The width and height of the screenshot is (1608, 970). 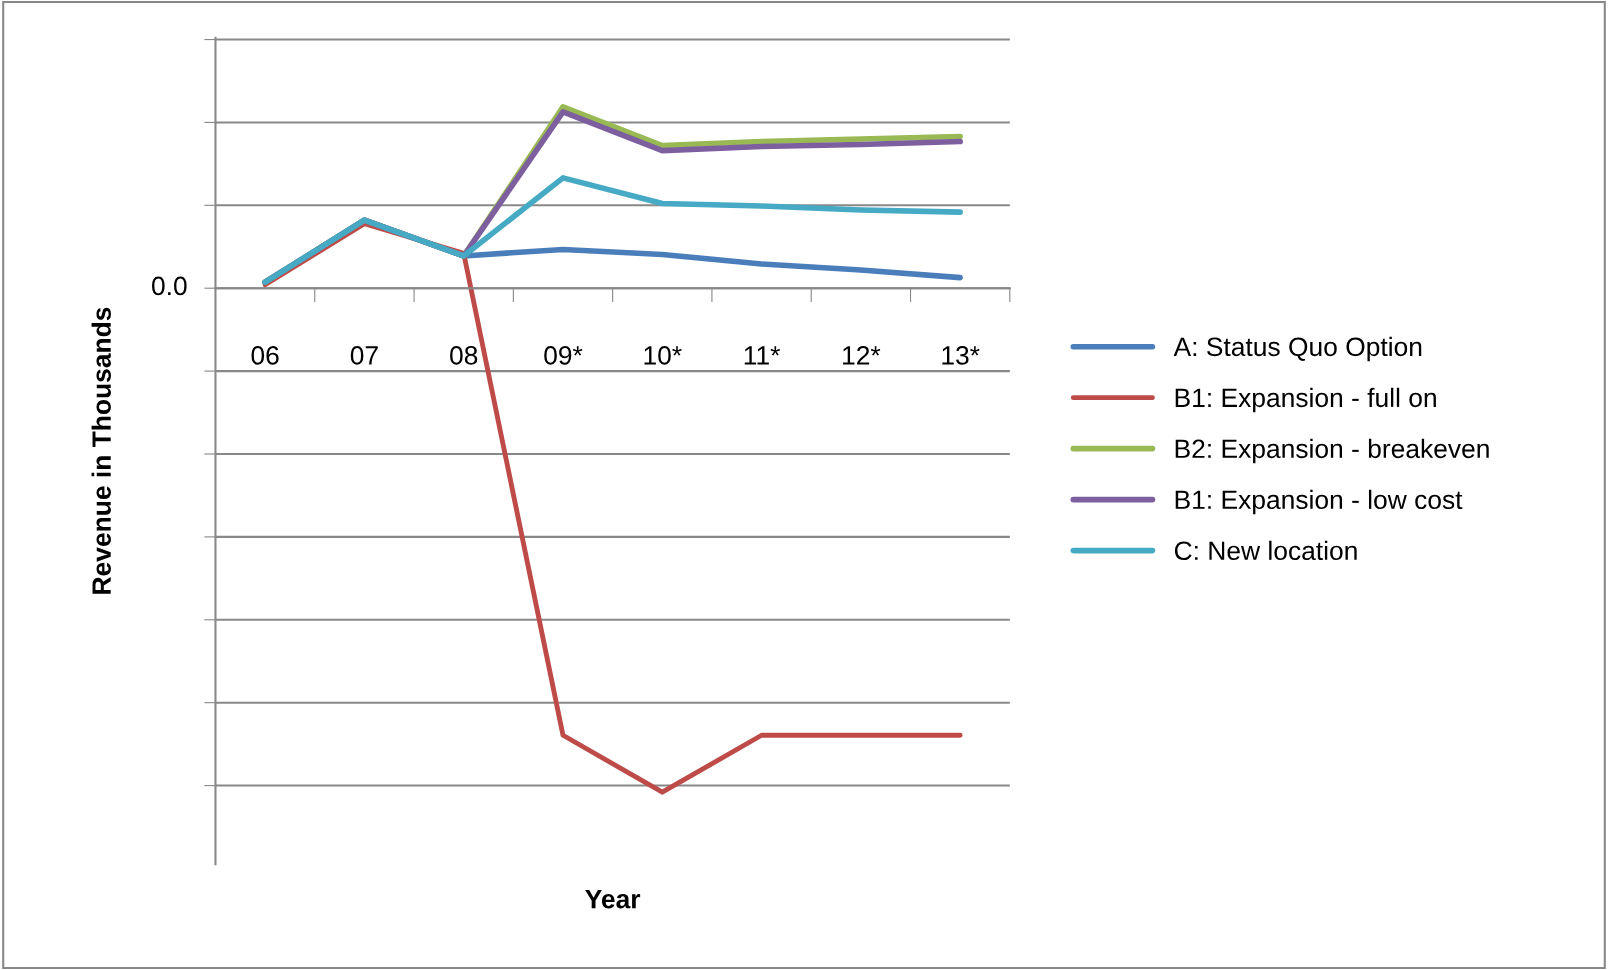 I want to click on x-tick-label: 11*, so click(x=762, y=355).